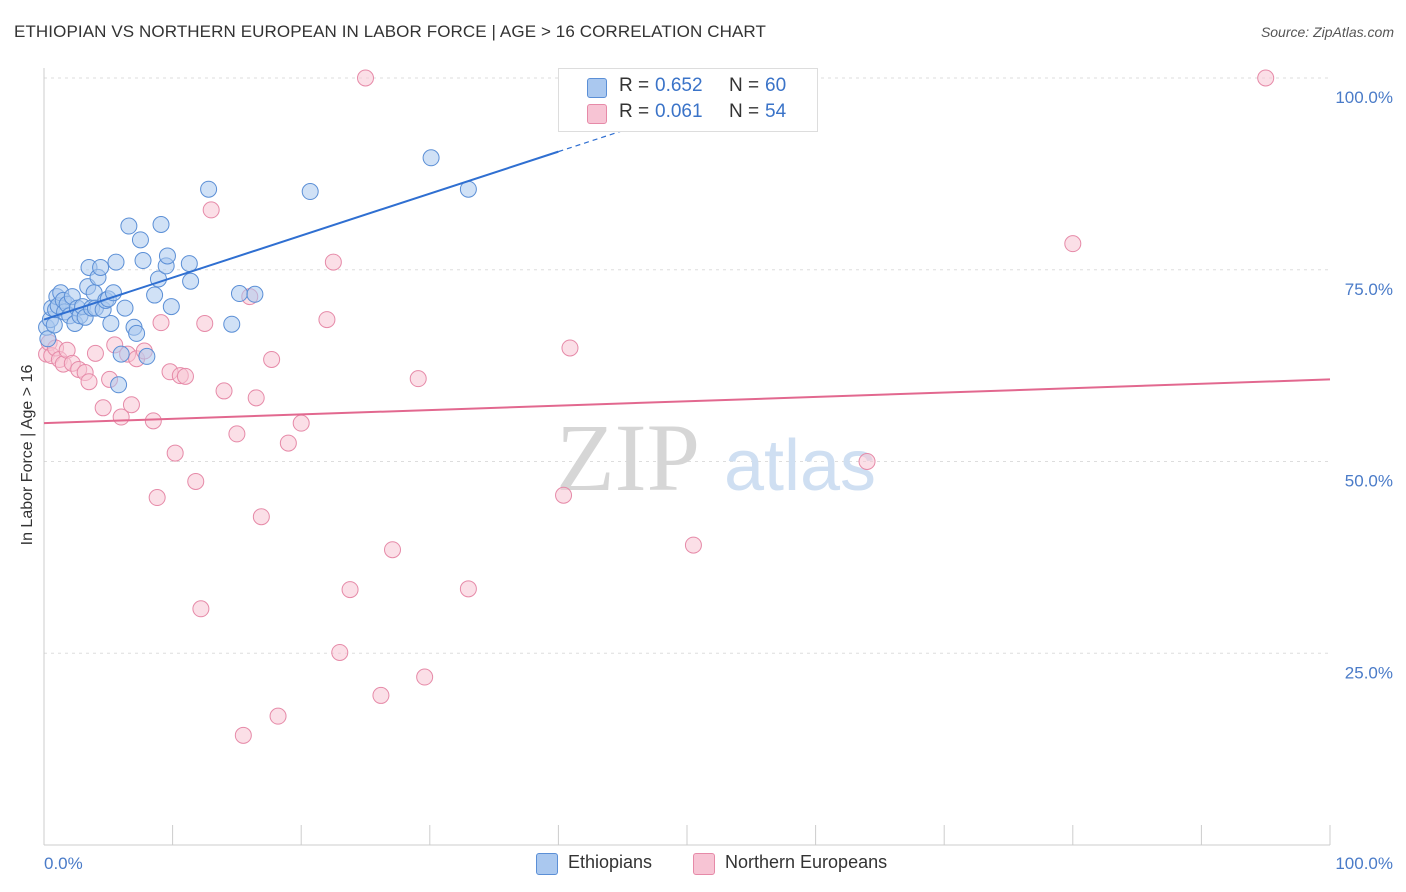 The width and height of the screenshot is (1406, 892). I want to click on r-value: 0.652, so click(679, 85).